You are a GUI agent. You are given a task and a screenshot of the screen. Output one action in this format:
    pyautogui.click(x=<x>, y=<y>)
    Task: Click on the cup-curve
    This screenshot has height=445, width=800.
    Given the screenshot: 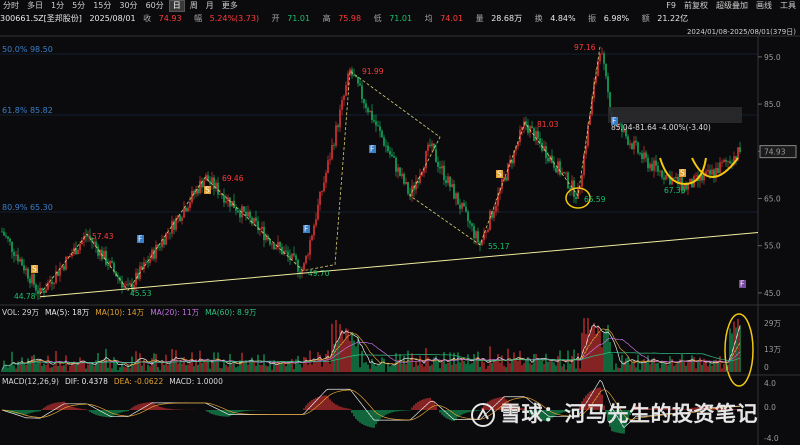 What is the action you would take?
    pyautogui.click(x=683, y=171)
    